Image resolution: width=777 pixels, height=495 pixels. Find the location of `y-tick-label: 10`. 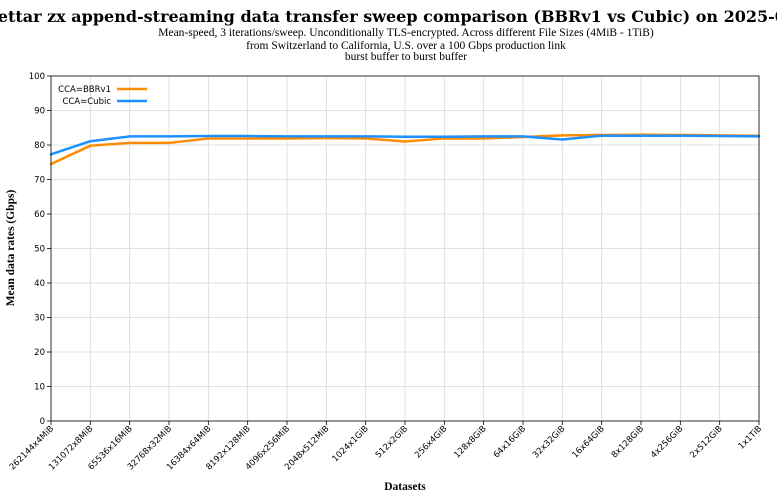

y-tick-label: 10 is located at coordinates (39, 388).